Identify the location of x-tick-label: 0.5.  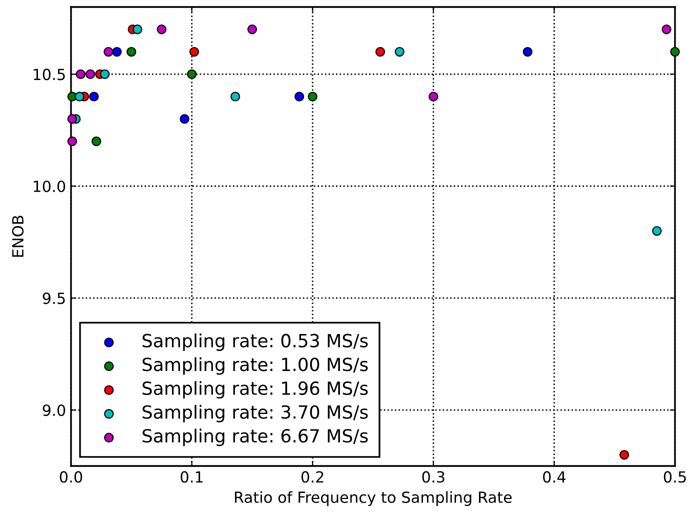
(675, 477).